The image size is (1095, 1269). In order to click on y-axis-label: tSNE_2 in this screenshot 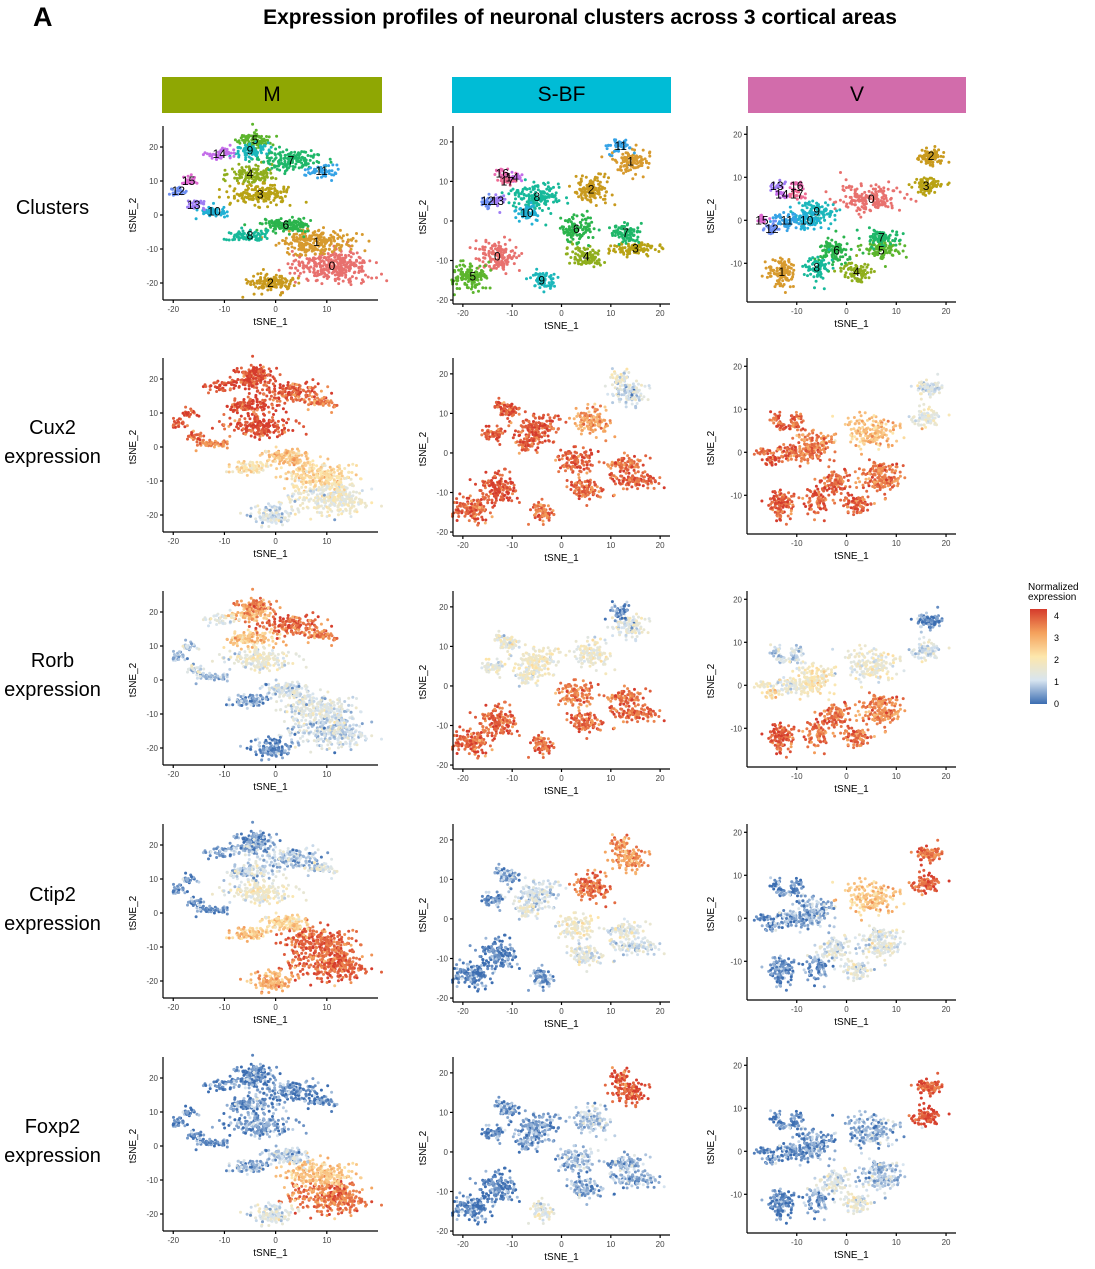, I will do `click(133, 214)`.